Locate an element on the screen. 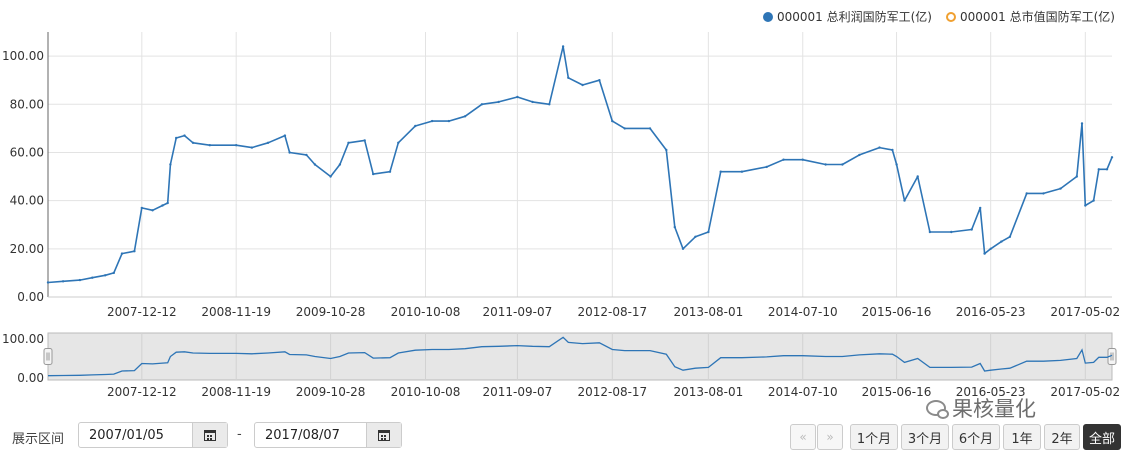 This screenshot has height=459, width=1129. period-button-all: 全部 is located at coordinates (1102, 437).